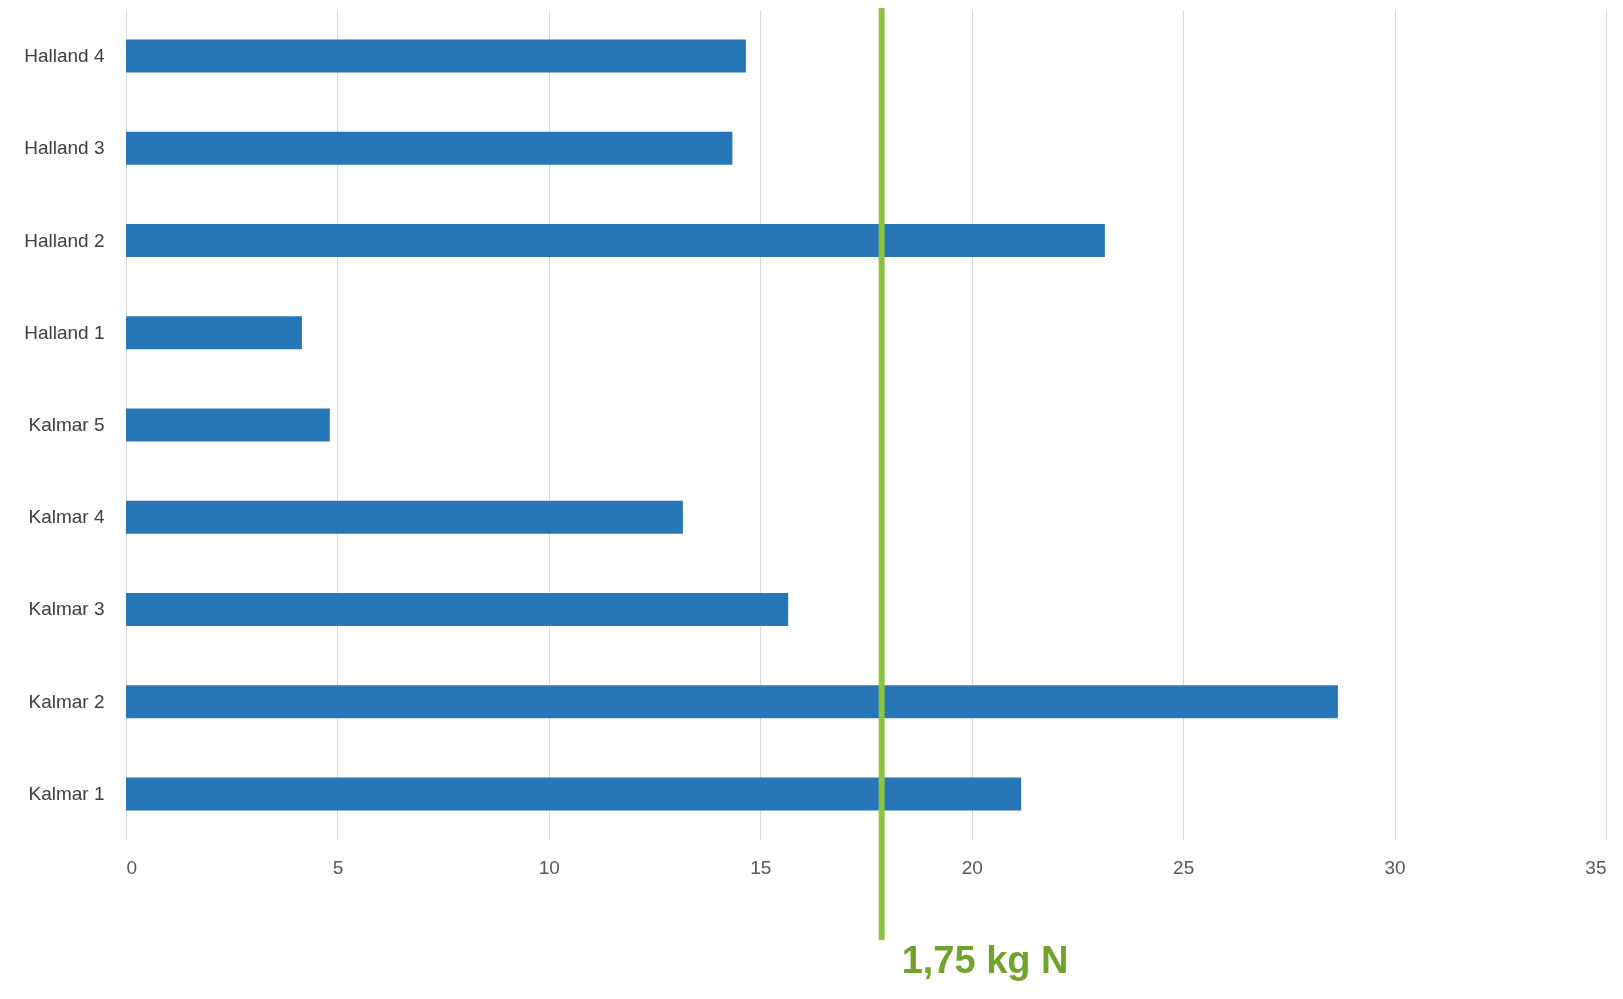 The image size is (1623, 999). What do you see at coordinates (549, 867) in the screenshot?
I see `x-tick-label: 10` at bounding box center [549, 867].